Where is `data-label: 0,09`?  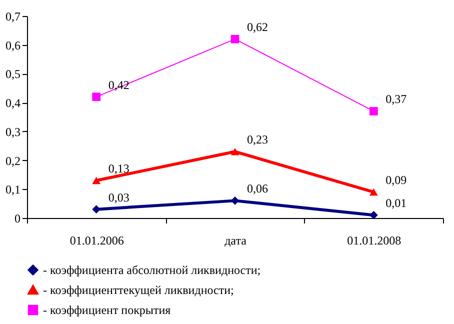 data-label: 0,09 is located at coordinates (396, 180).